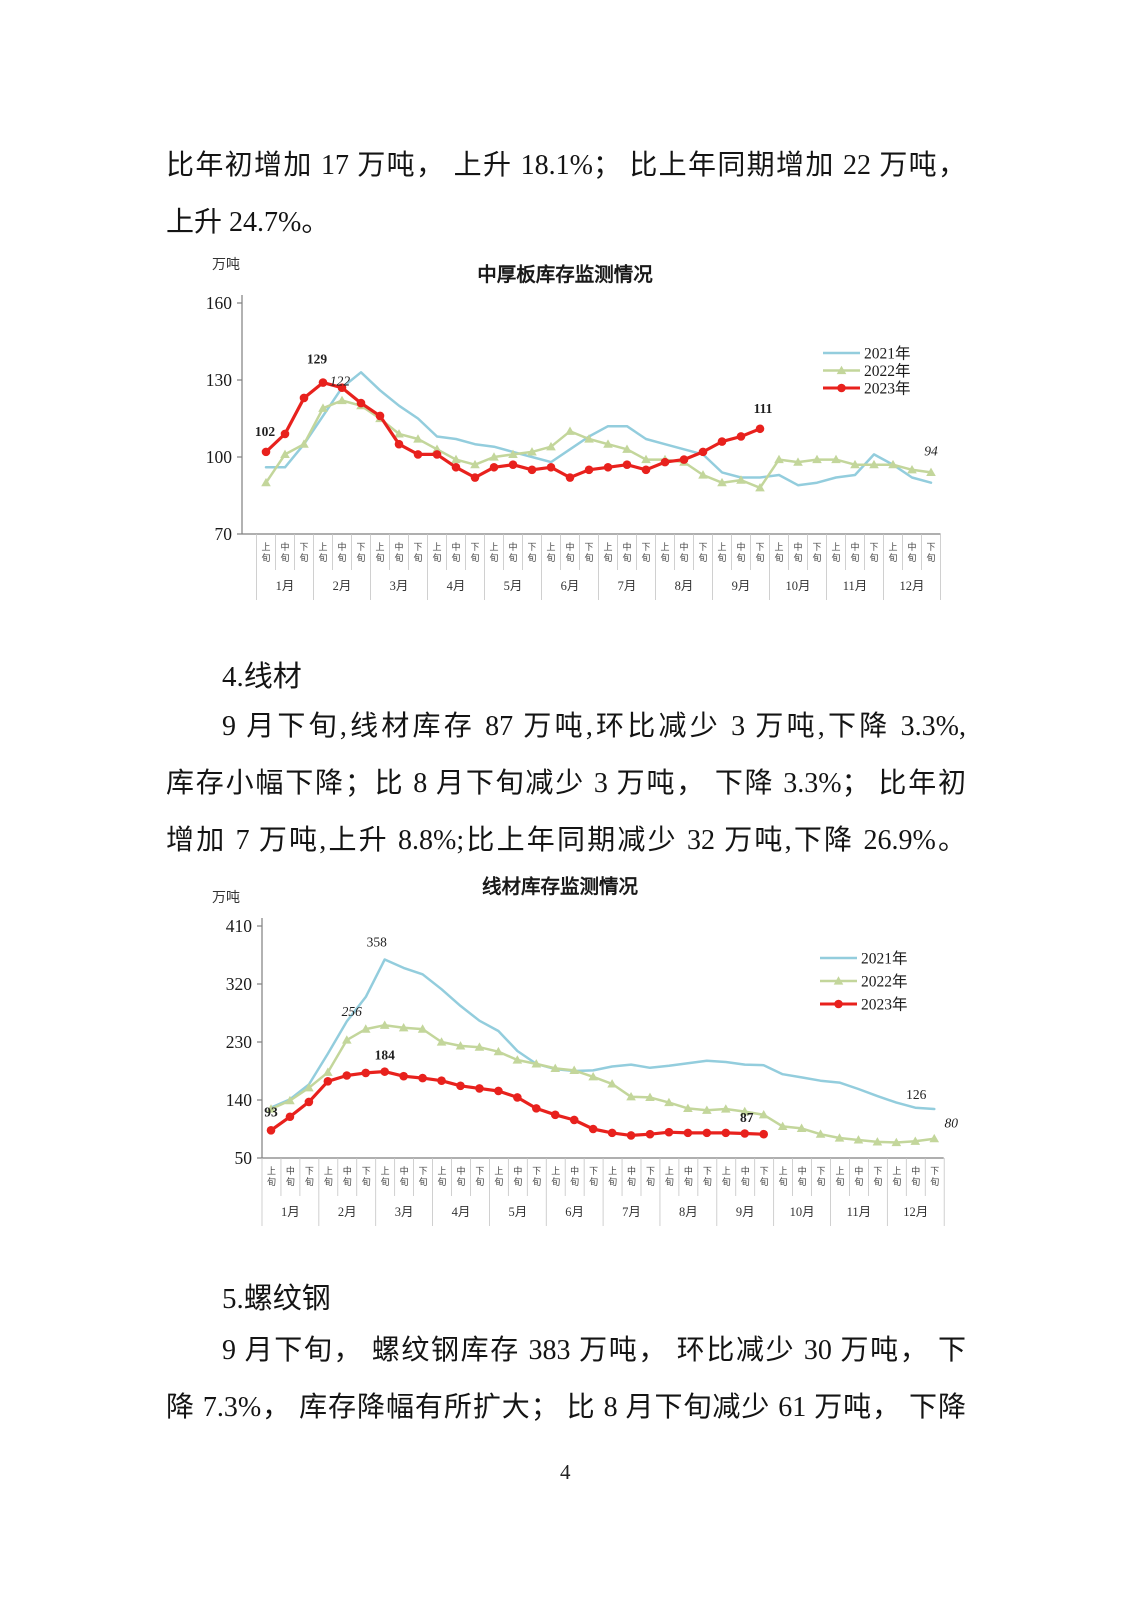  What do you see at coordinates (594, 1350) in the screenshot?
I see `rebar-line-1: 9 月下旬， 螺纹钢库存 383 万吨， 环比减少 30 万吨， 下` at bounding box center [594, 1350].